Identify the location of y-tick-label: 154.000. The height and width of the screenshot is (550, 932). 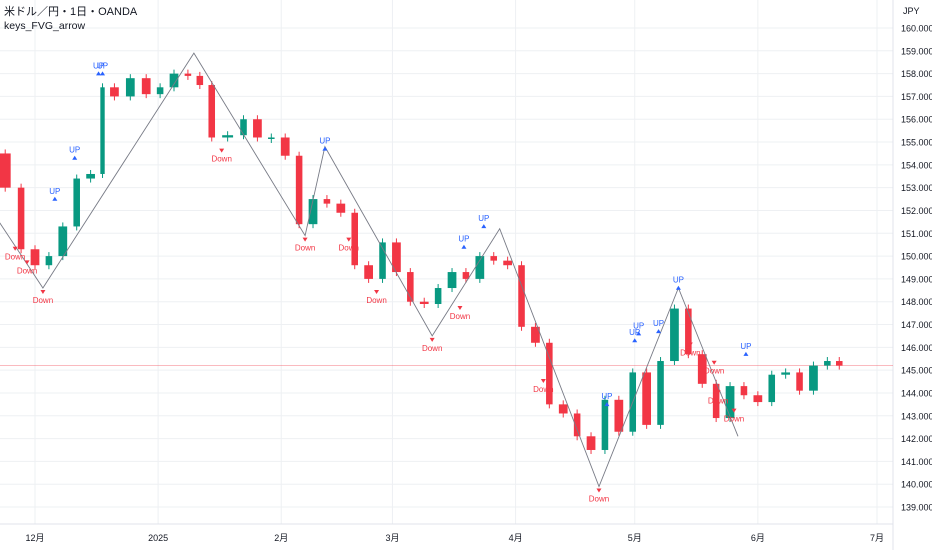
(916, 165).